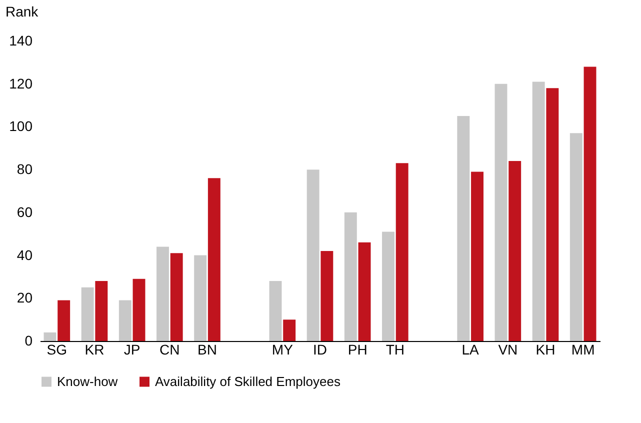  I want to click on x-tick-label: BN, so click(207, 350).